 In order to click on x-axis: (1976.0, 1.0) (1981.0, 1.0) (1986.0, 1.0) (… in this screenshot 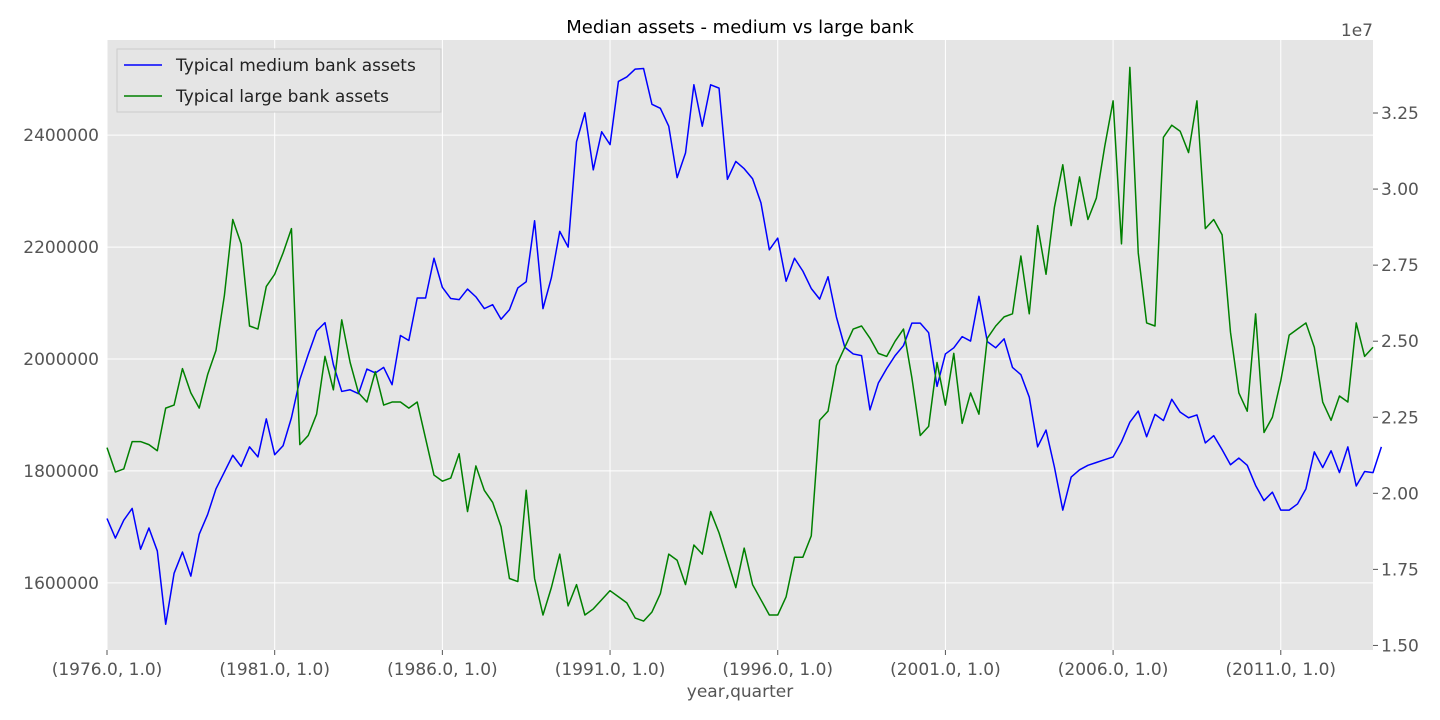, I will do `click(694, 665)`.